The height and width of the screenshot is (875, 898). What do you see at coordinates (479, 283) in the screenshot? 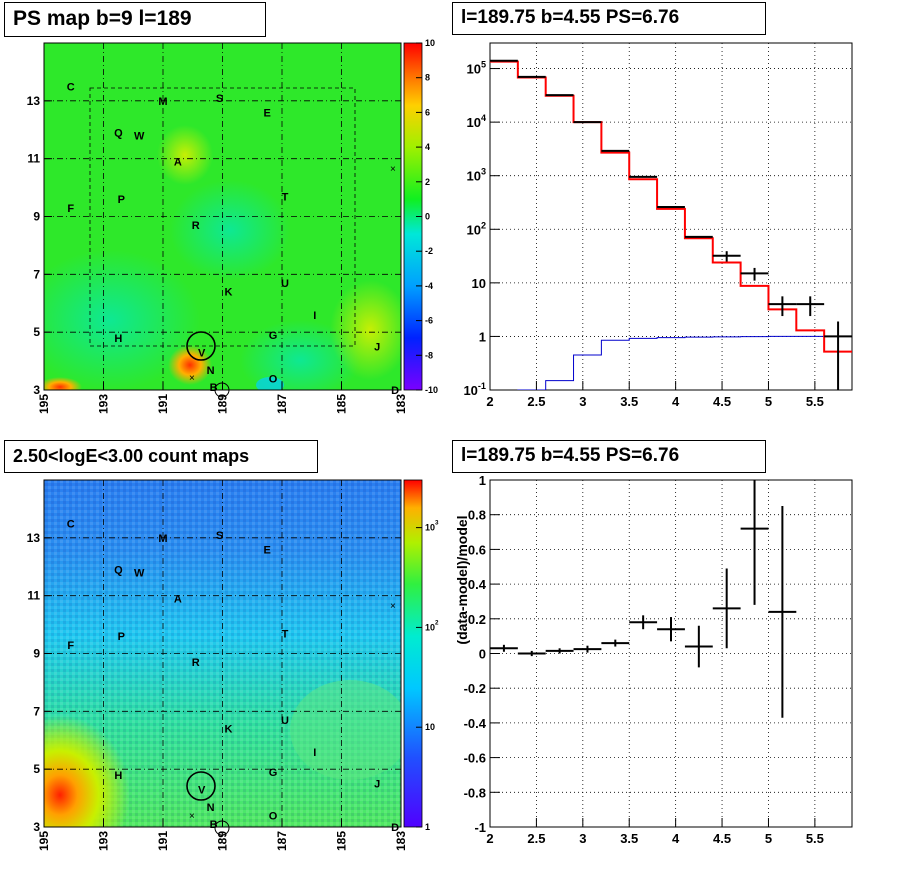
I see `y-tick-label: 10` at bounding box center [479, 283].